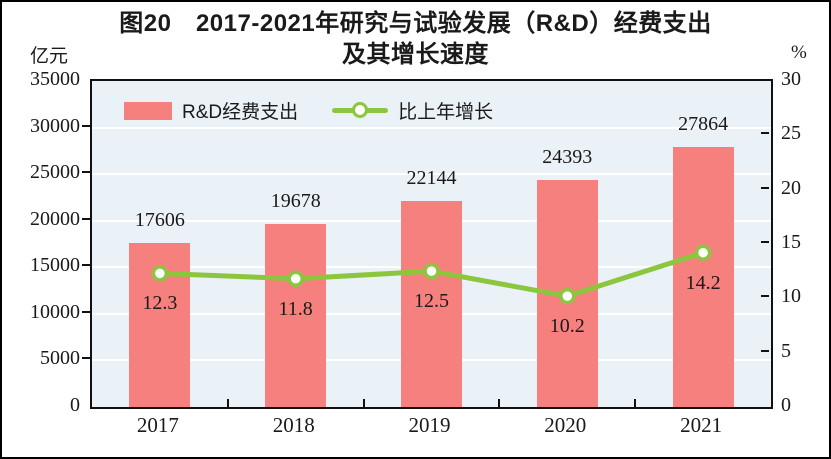  Describe the element at coordinates (160, 273) in the screenshot. I see `growth-marker-2017` at that location.